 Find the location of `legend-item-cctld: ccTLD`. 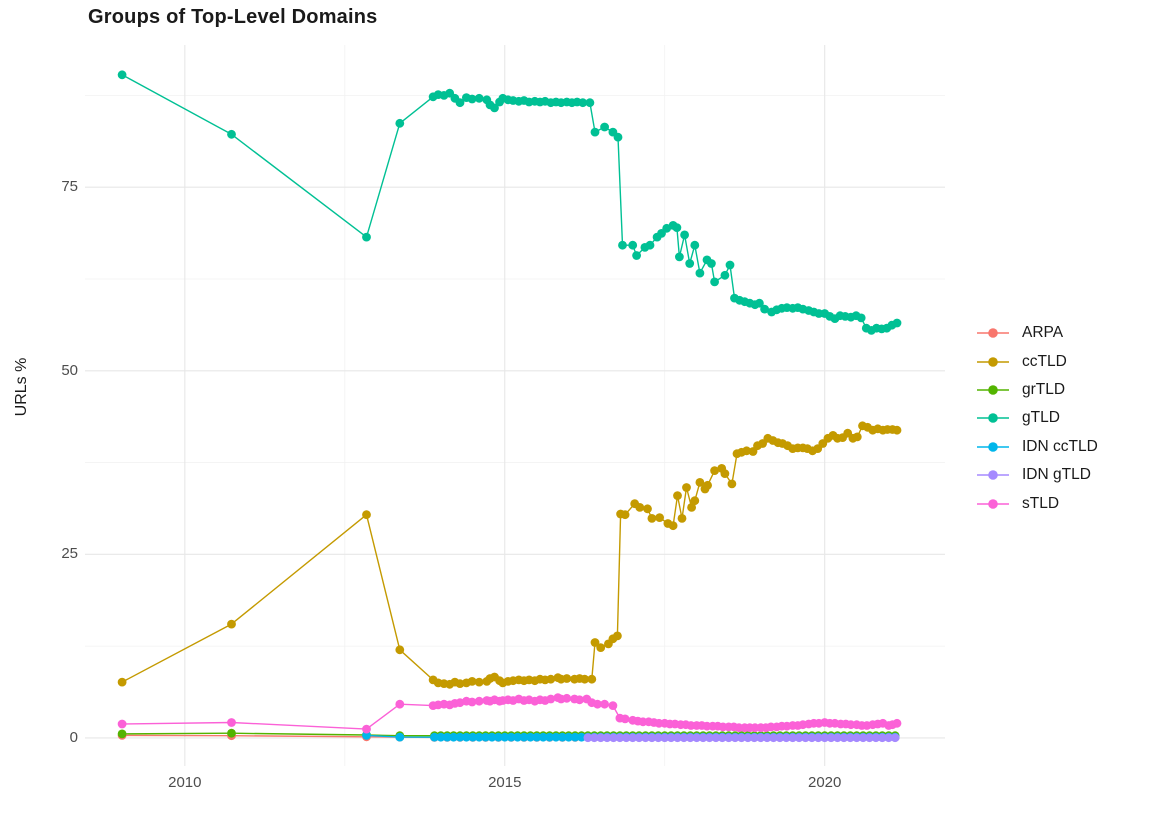

legend-item-cctld: ccTLD is located at coordinates (1036, 361).